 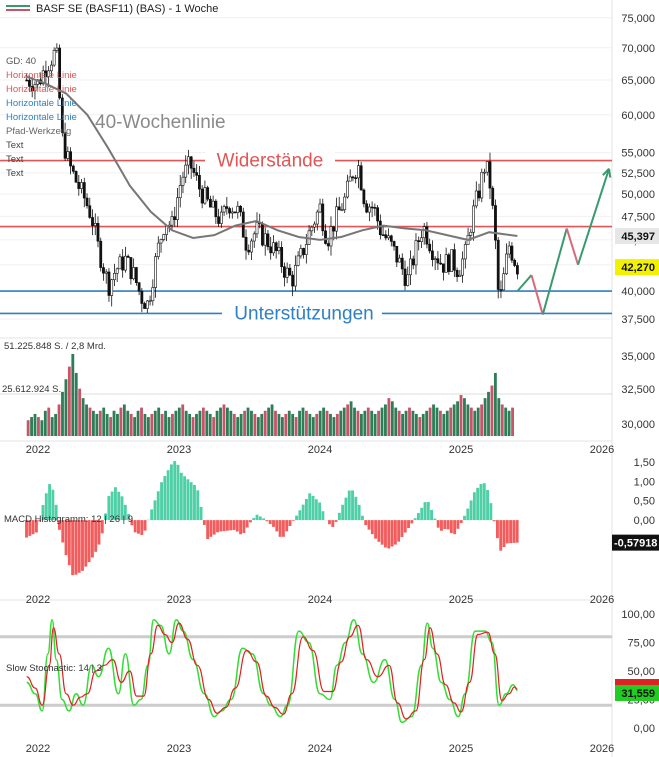 I want to click on stochastic-badge-bg, so click(x=637, y=693).